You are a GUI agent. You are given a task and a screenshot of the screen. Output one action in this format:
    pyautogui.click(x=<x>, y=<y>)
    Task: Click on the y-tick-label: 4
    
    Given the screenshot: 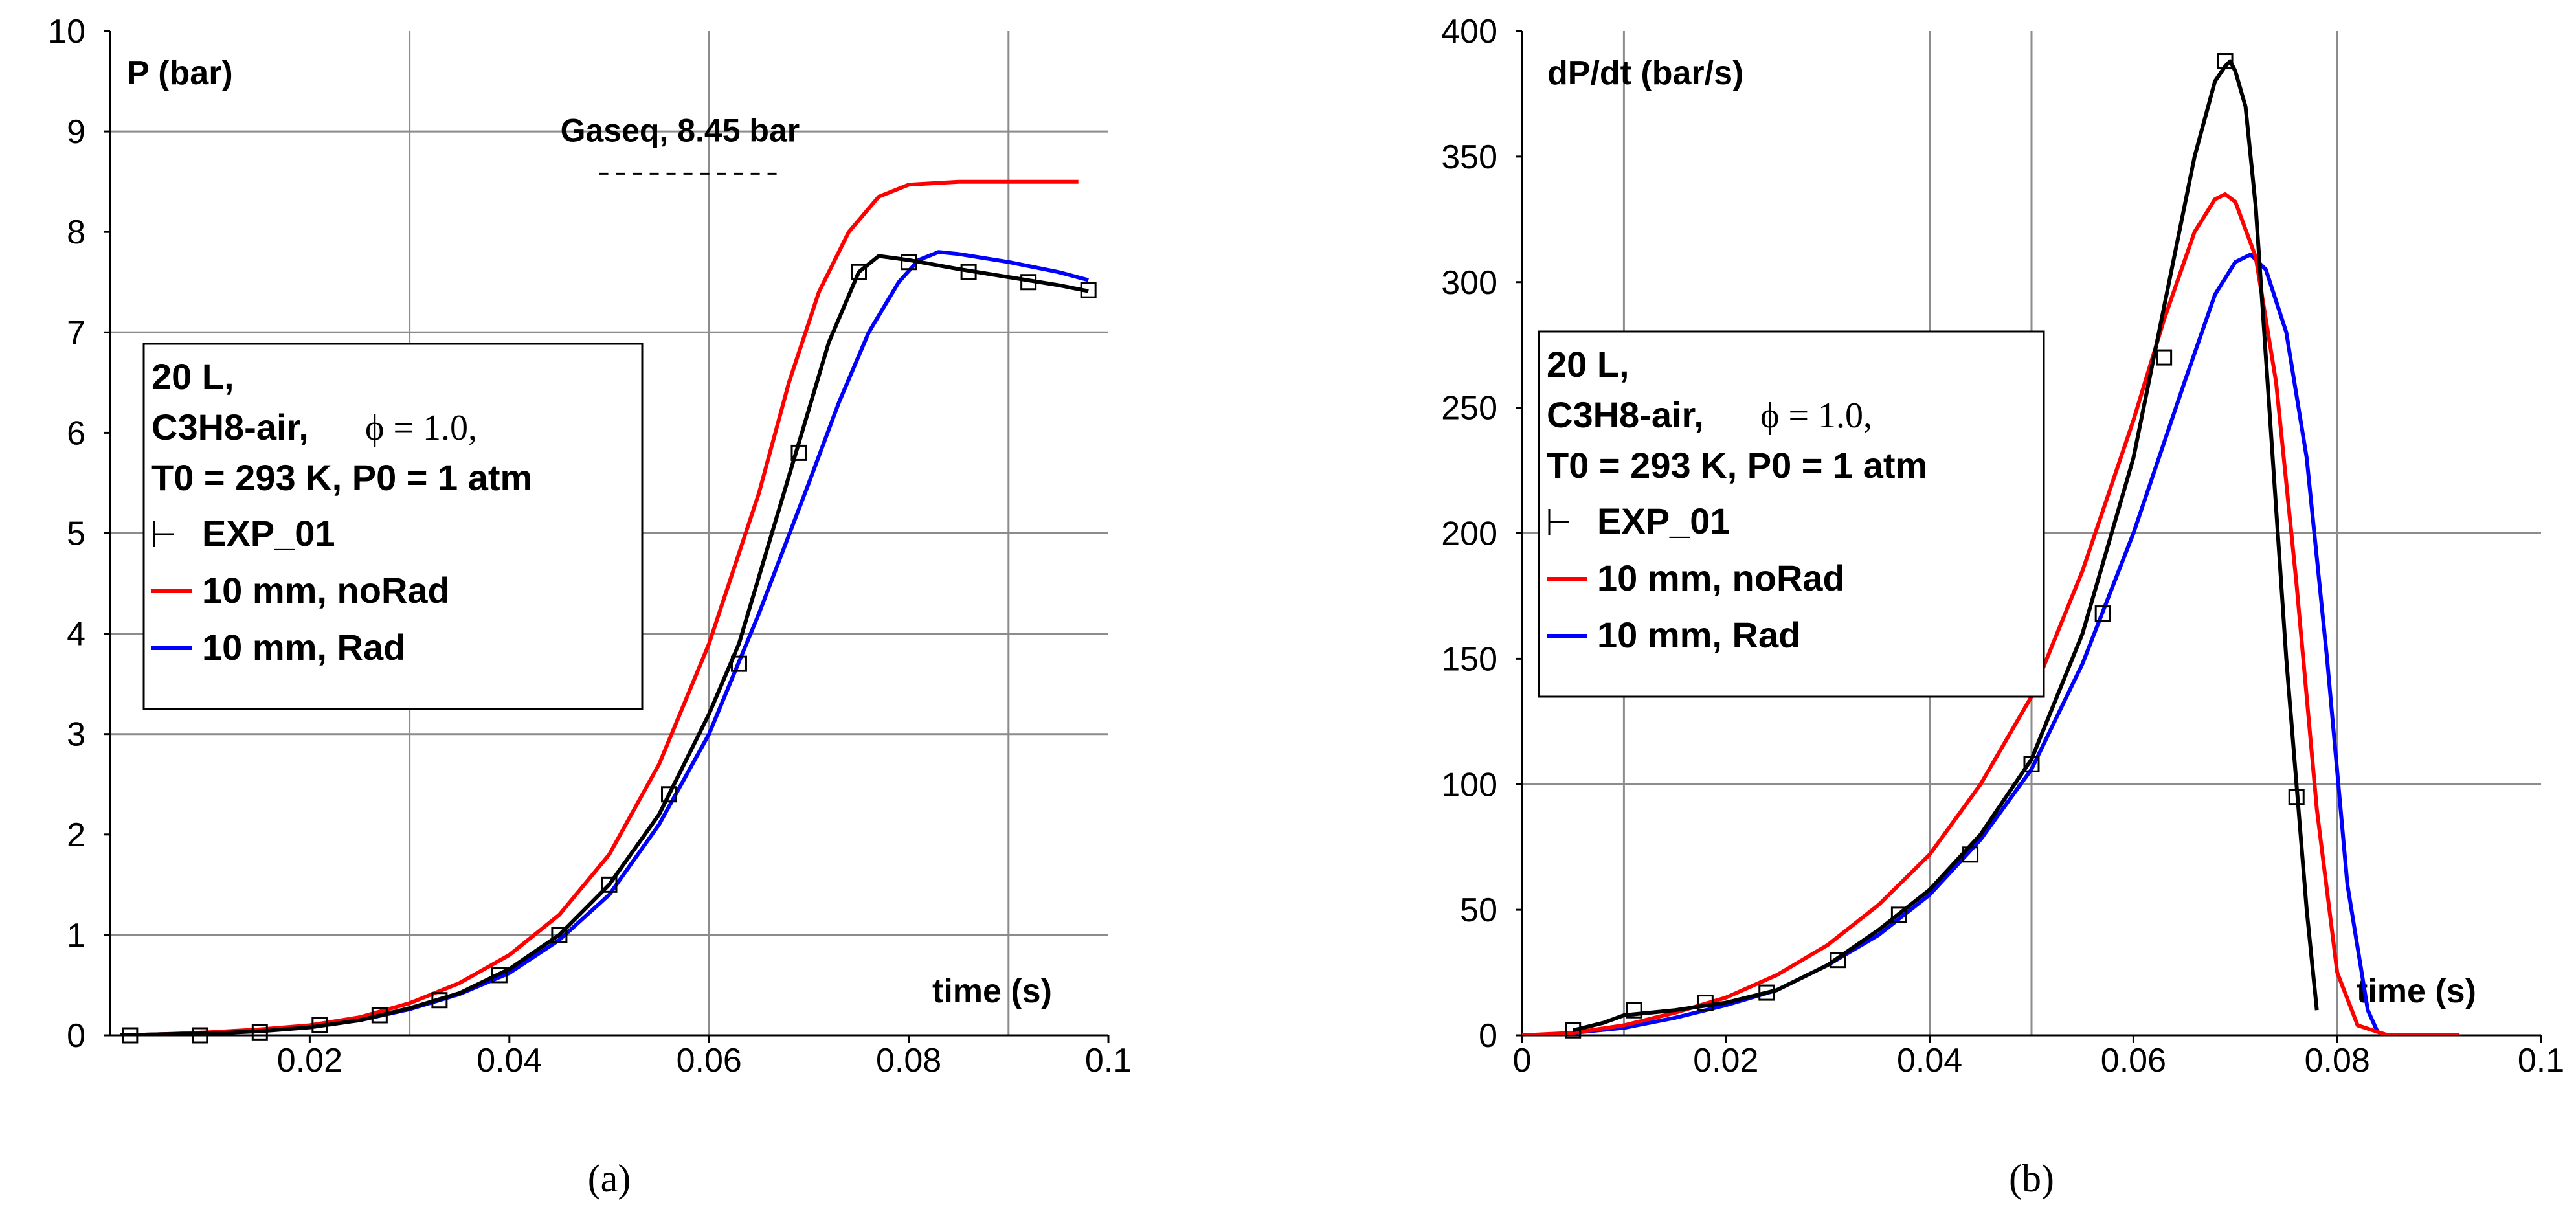 What is the action you would take?
    pyautogui.click(x=76, y=634)
    